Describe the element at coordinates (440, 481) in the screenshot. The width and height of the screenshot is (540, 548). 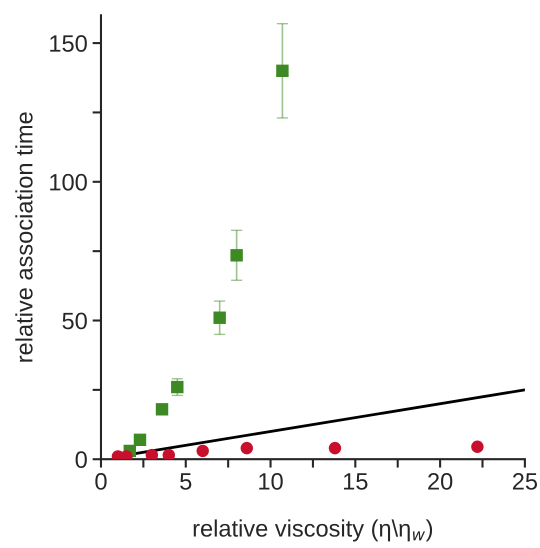
I see `x-tick-label: 20` at that location.